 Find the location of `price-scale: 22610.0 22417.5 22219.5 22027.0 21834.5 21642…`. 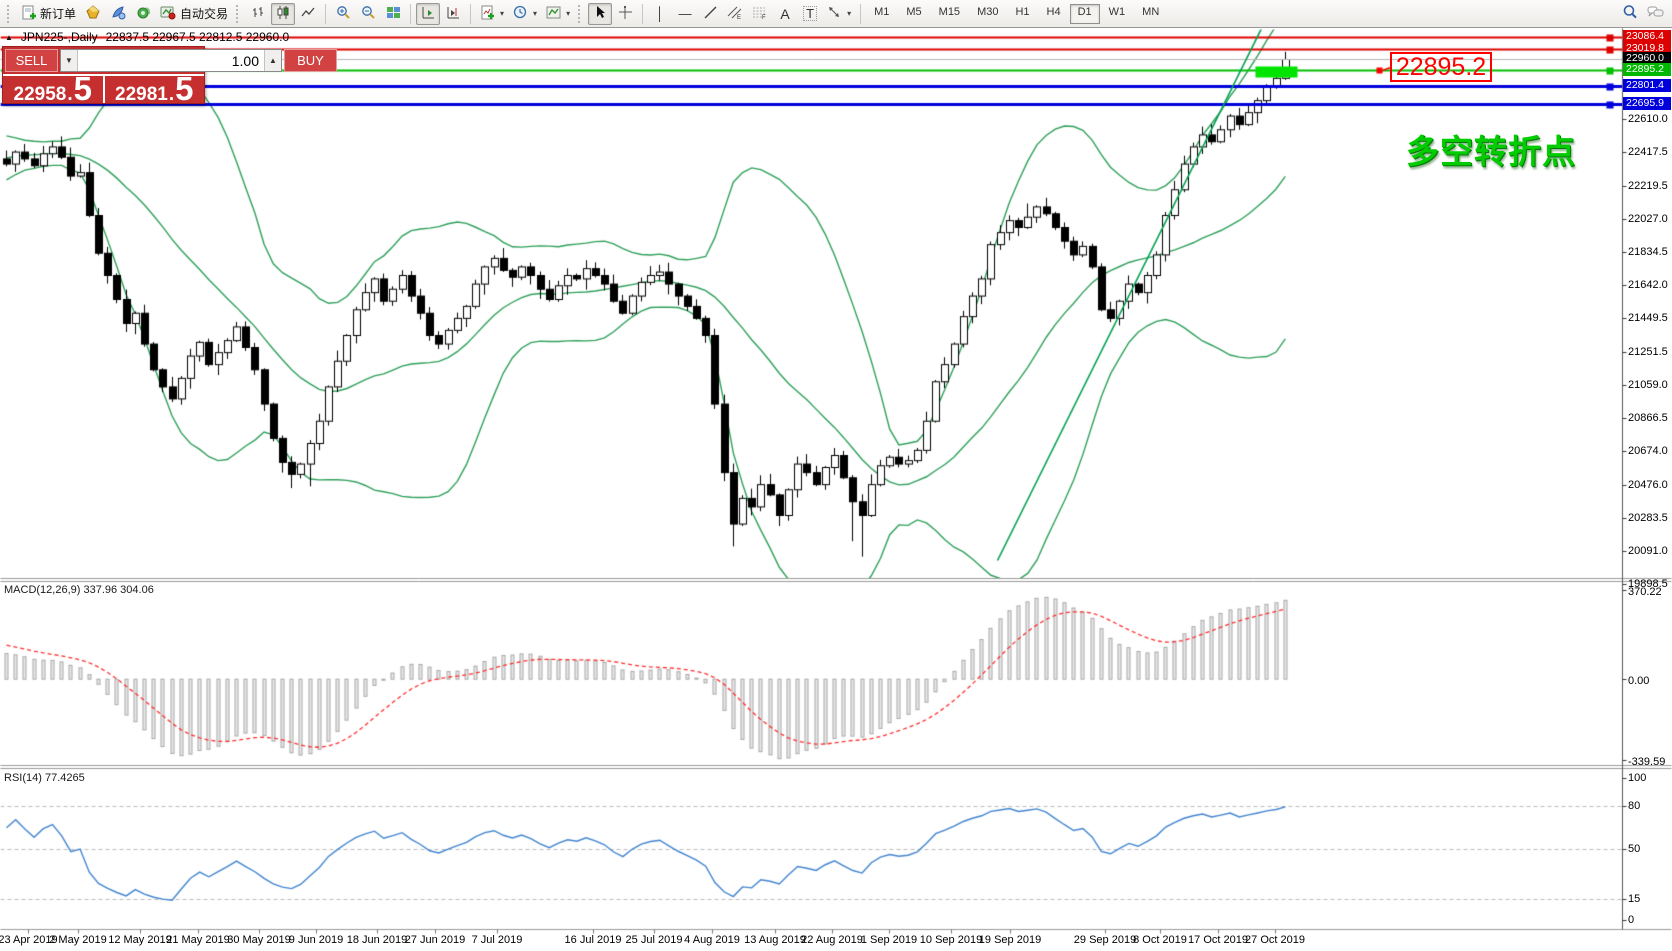

price-scale: 22610.0 22417.5 22219.5 22027.0 21834.5 21642… is located at coordinates (1647, 478).